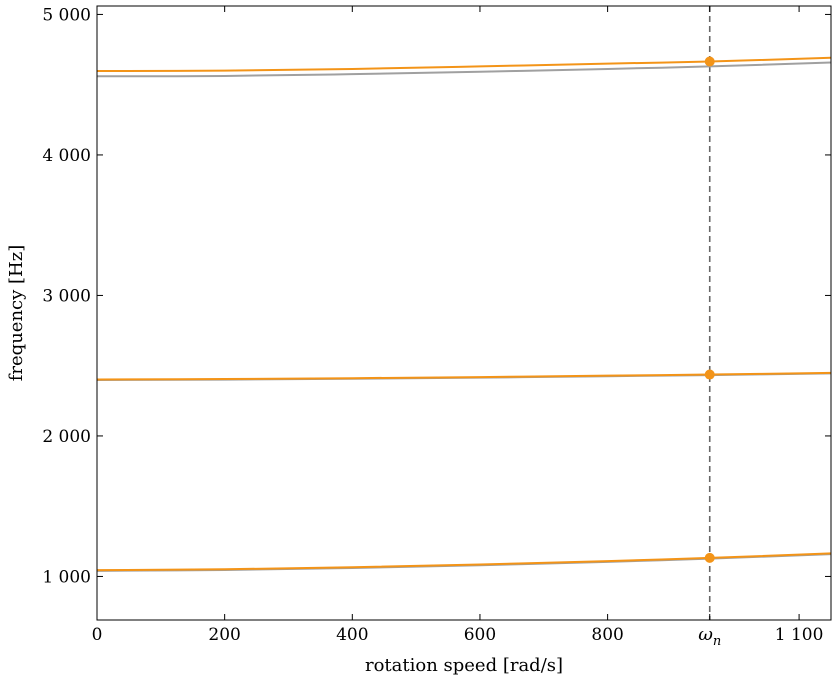 This screenshot has width=832, height=684. What do you see at coordinates (352, 635) in the screenshot?
I see `x-tick-label: 400` at bounding box center [352, 635].